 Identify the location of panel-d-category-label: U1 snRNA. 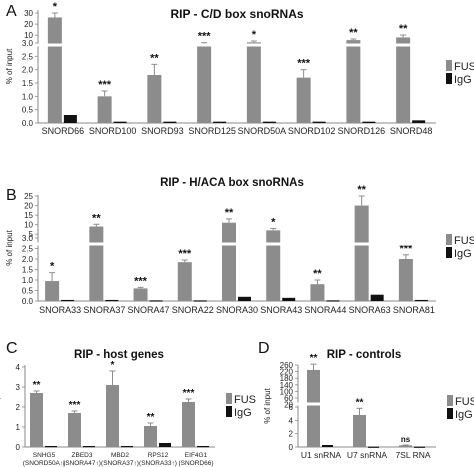
(321, 455).